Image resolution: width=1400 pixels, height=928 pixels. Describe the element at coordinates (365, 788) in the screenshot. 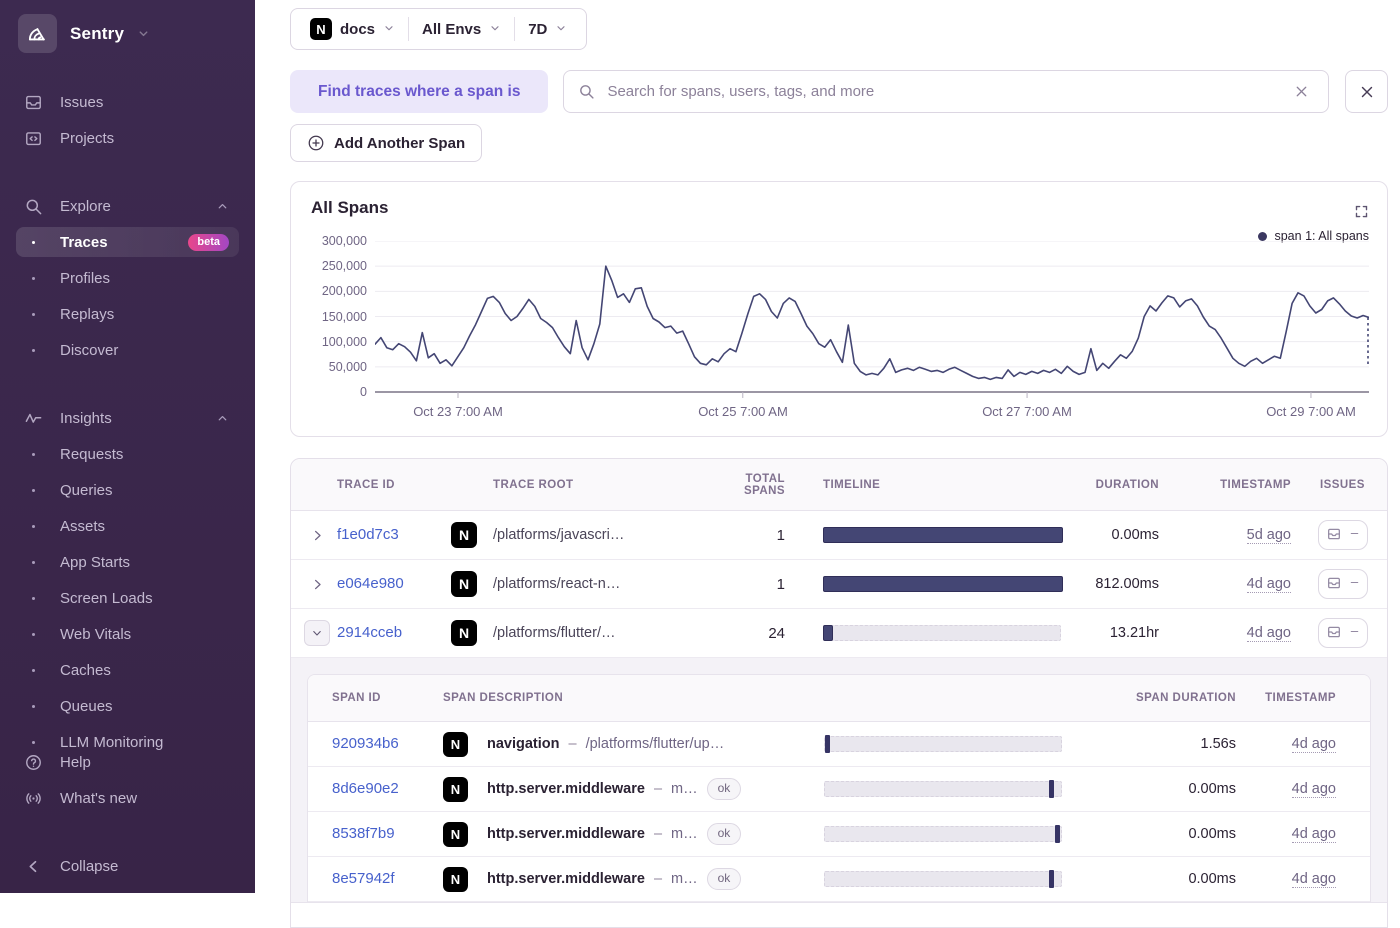

I see `span-id-link: 8d6e90e2` at that location.